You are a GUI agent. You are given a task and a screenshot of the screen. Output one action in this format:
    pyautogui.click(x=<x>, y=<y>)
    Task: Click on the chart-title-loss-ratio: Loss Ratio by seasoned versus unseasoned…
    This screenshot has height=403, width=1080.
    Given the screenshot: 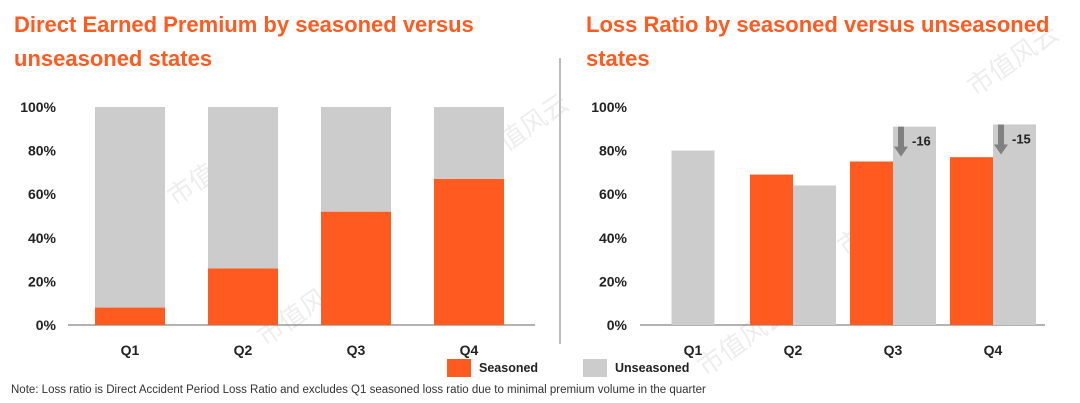 What is the action you would take?
    pyautogui.click(x=818, y=41)
    